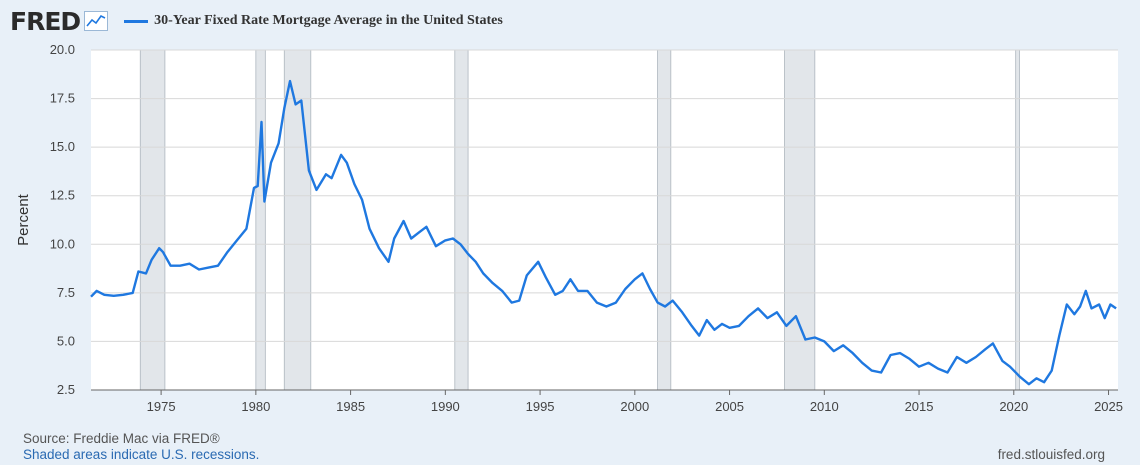  What do you see at coordinates (136, 21) in the screenshot?
I see `legend-swatch` at bounding box center [136, 21].